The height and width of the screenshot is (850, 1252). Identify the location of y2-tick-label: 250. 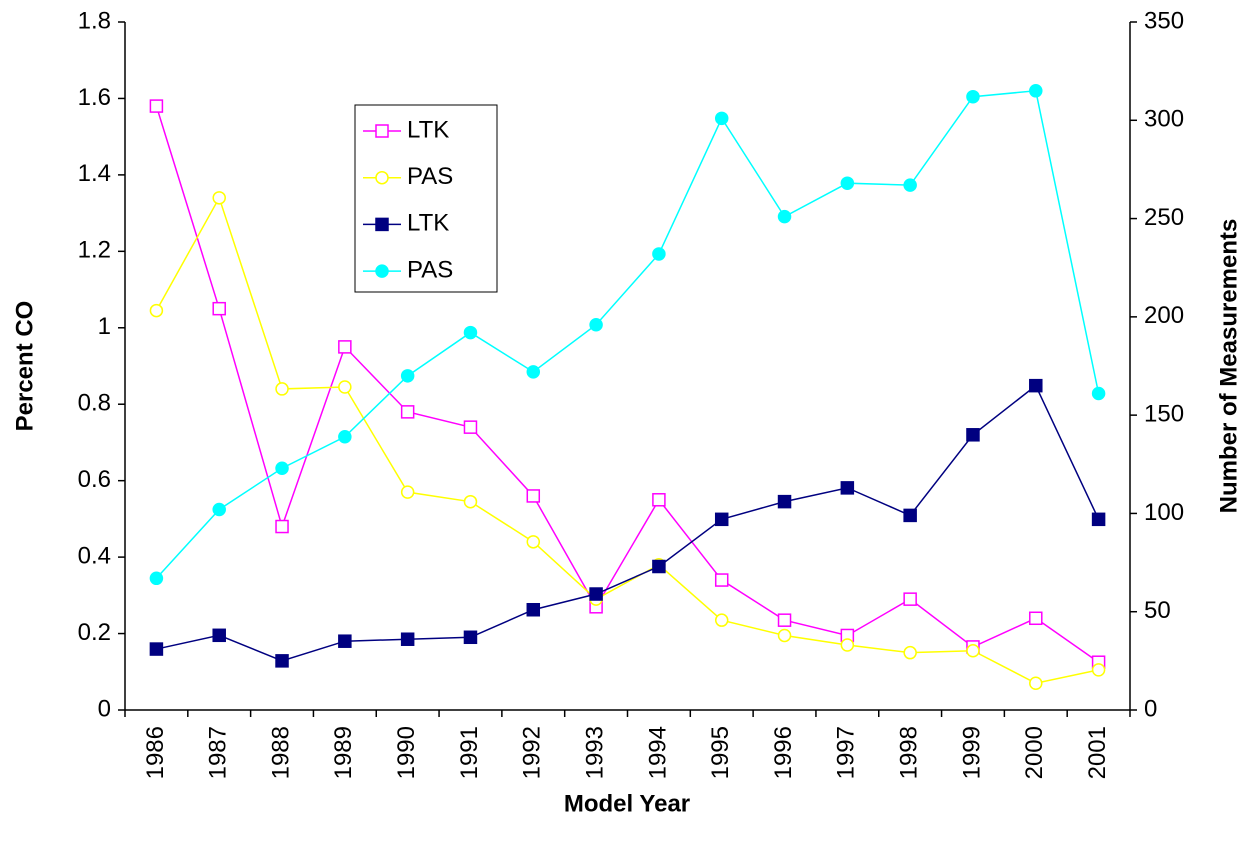
(1164, 217).